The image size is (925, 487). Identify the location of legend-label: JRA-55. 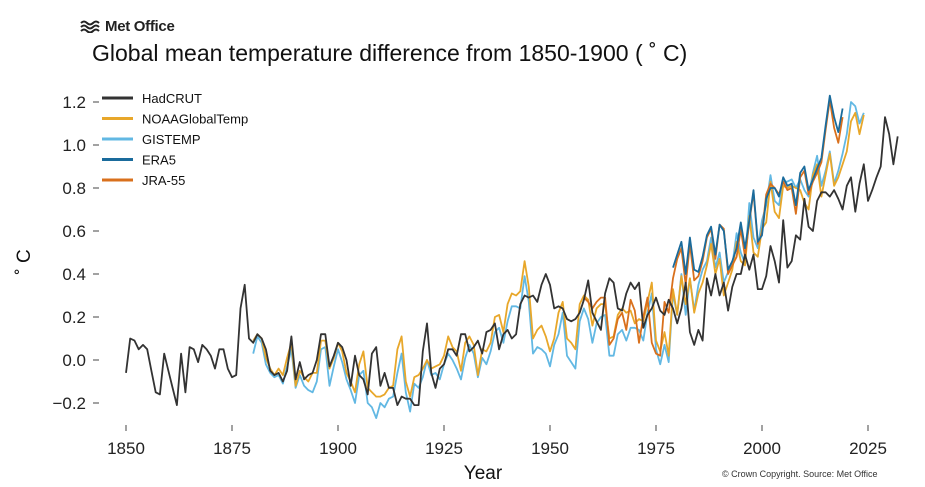
(163, 180).